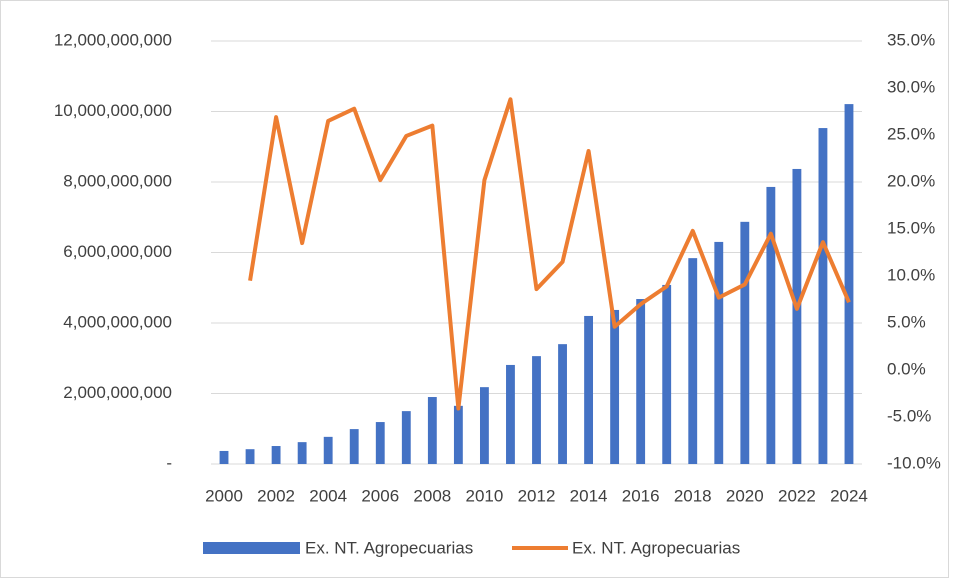  Describe the element at coordinates (693, 495) in the screenshot. I see `x-tick-label: 2018` at that location.